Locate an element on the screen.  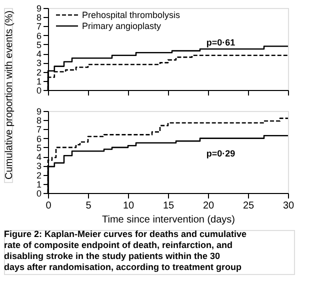
x-tick-label: 20 is located at coordinates (208, 206).